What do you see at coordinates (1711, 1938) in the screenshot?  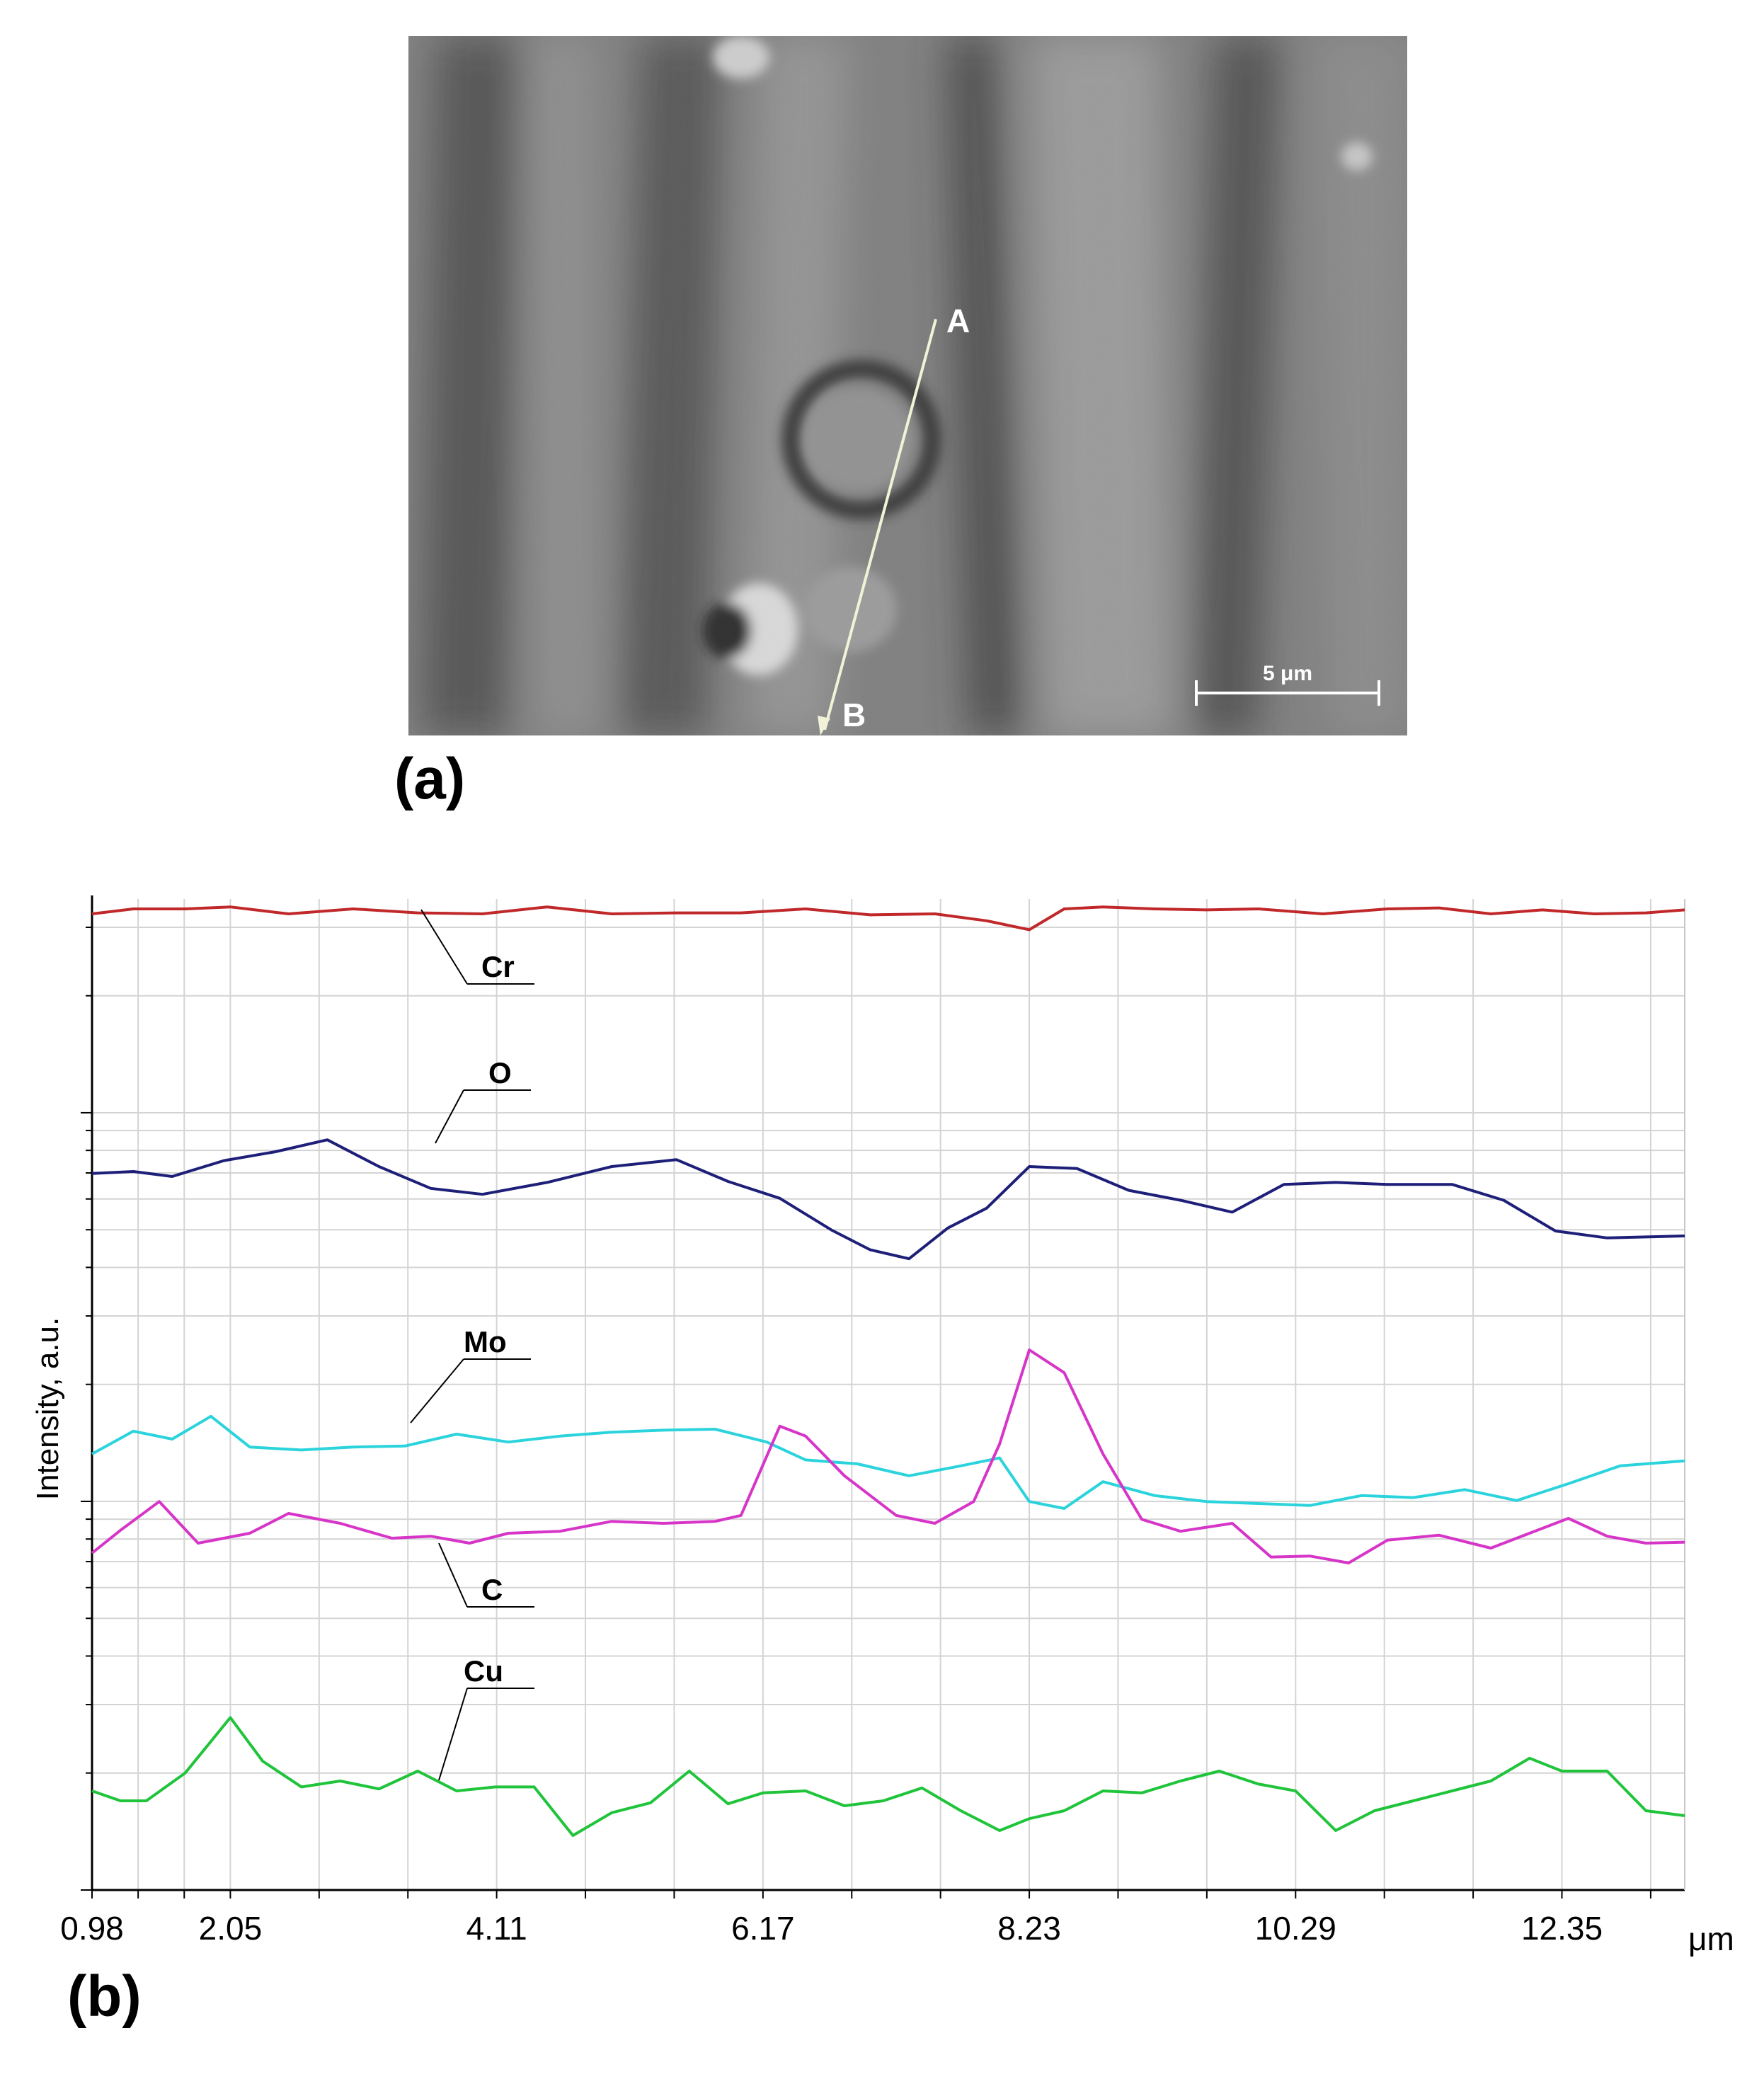 I see `x-axis-unit: μm` at bounding box center [1711, 1938].